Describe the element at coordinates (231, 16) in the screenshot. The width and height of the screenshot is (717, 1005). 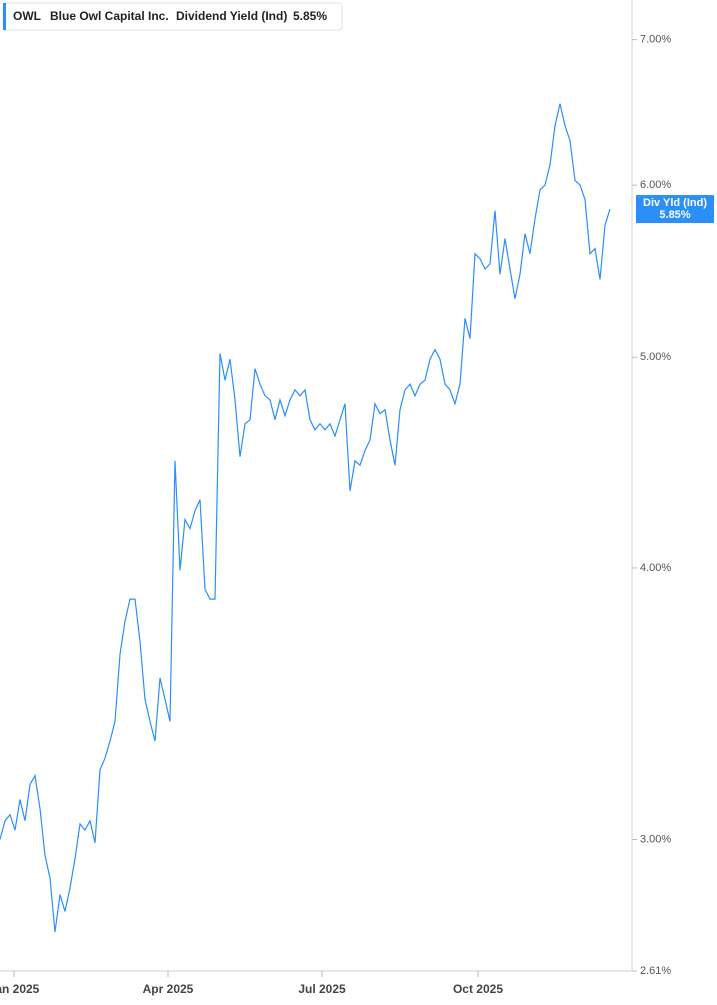
I see `metric: Dividend Yield (Ind)` at that location.